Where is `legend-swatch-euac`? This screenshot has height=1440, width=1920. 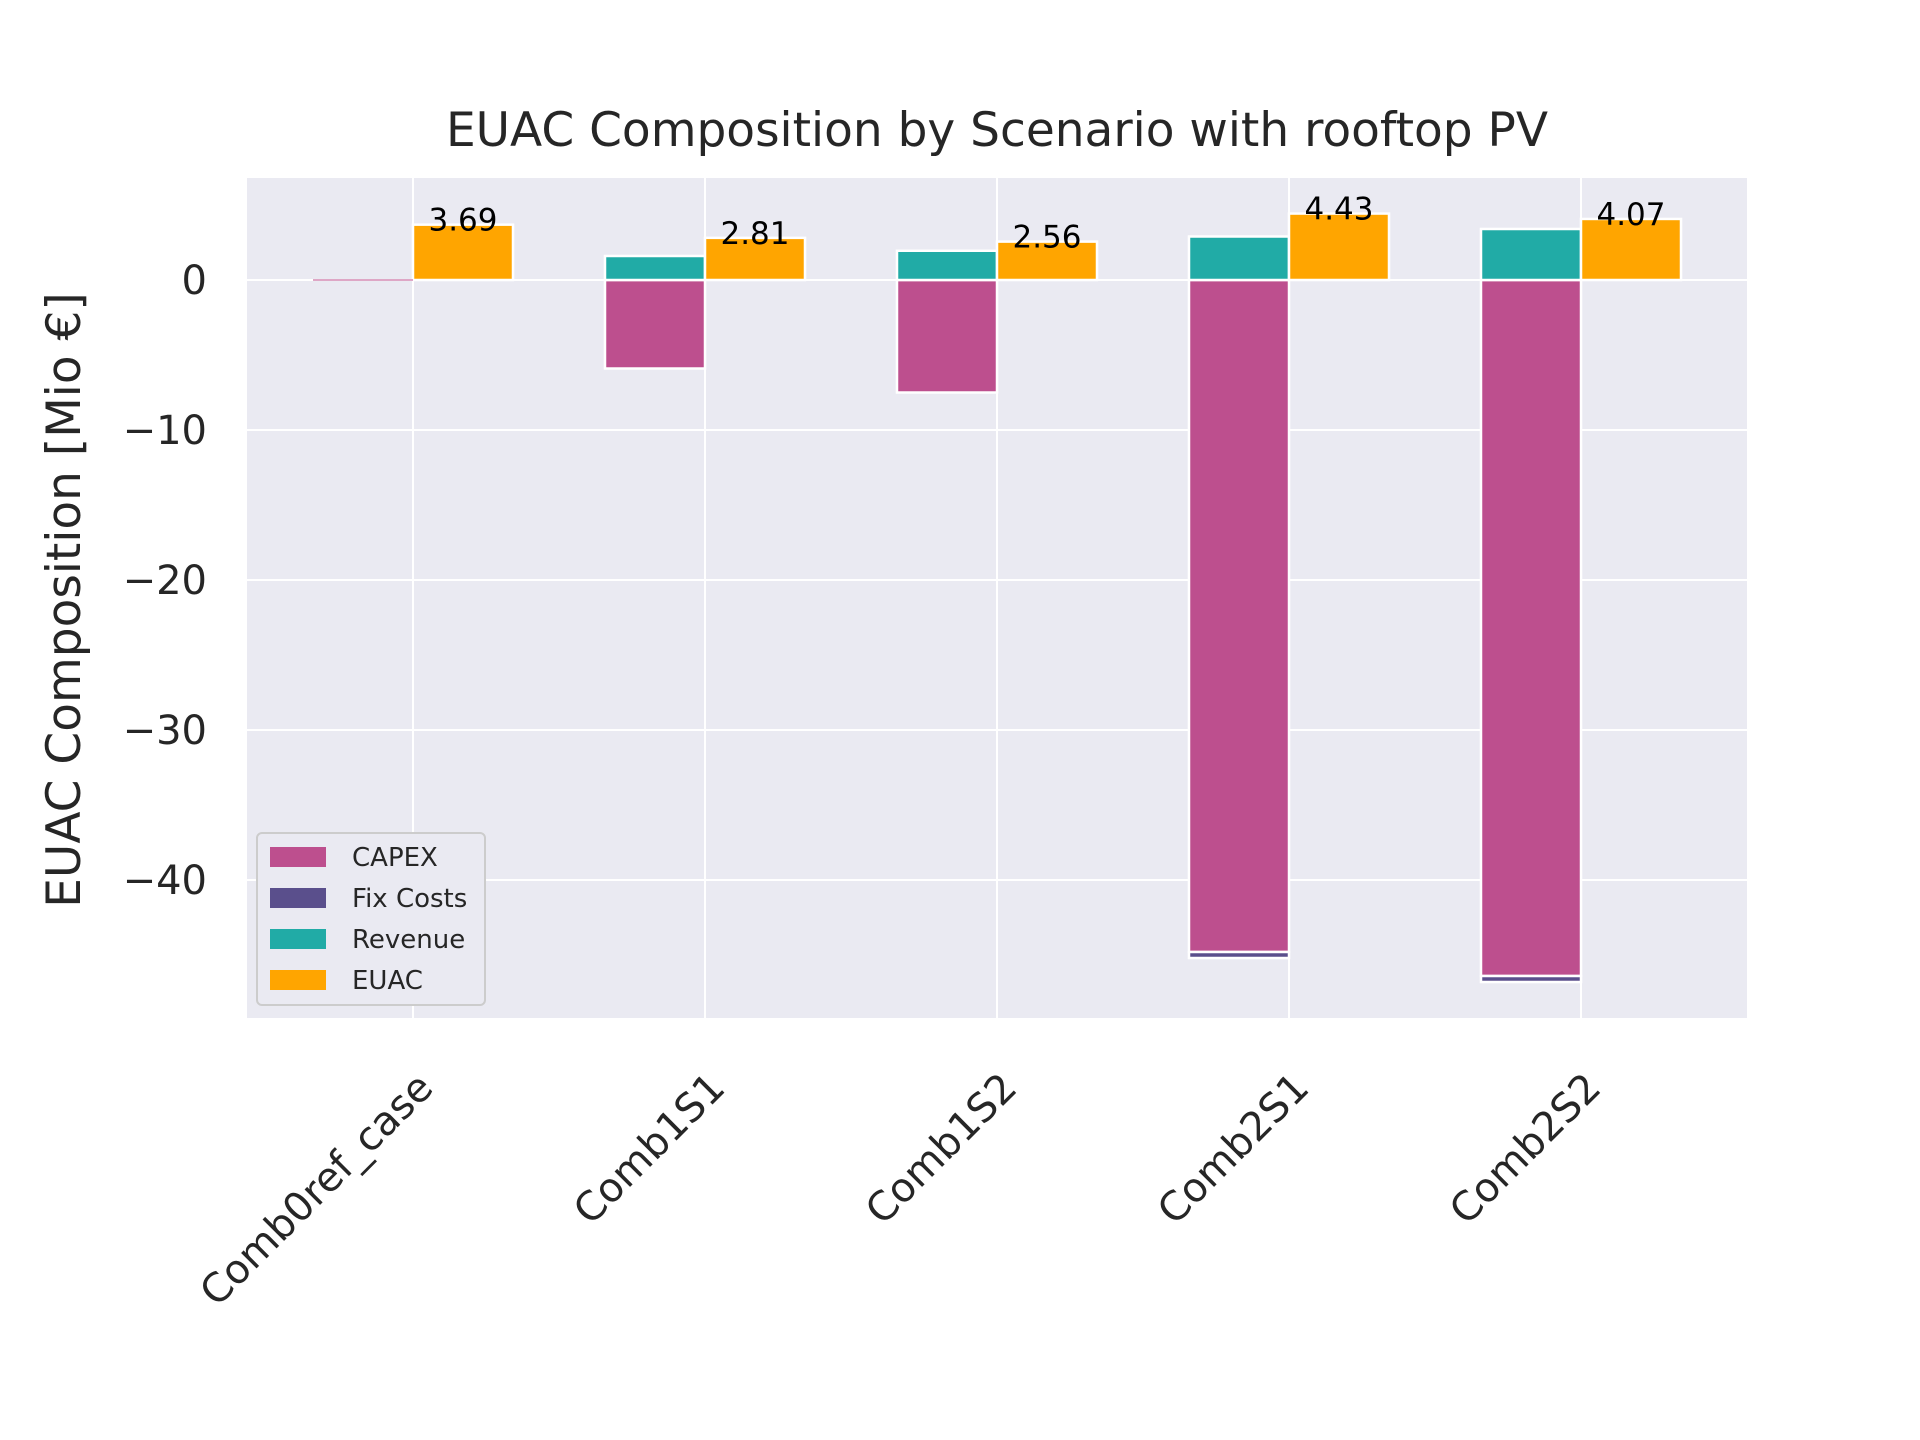
legend-swatch-euac is located at coordinates (298, 980).